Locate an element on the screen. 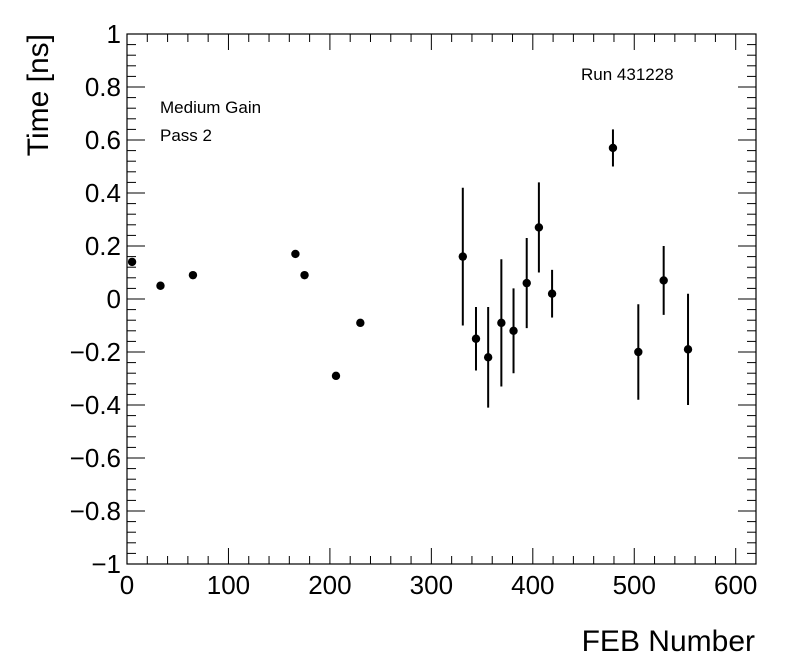 Image resolution: width=796 pixels, height=672 pixels. y-tick-label: 0.6 is located at coordinates (103, 140).